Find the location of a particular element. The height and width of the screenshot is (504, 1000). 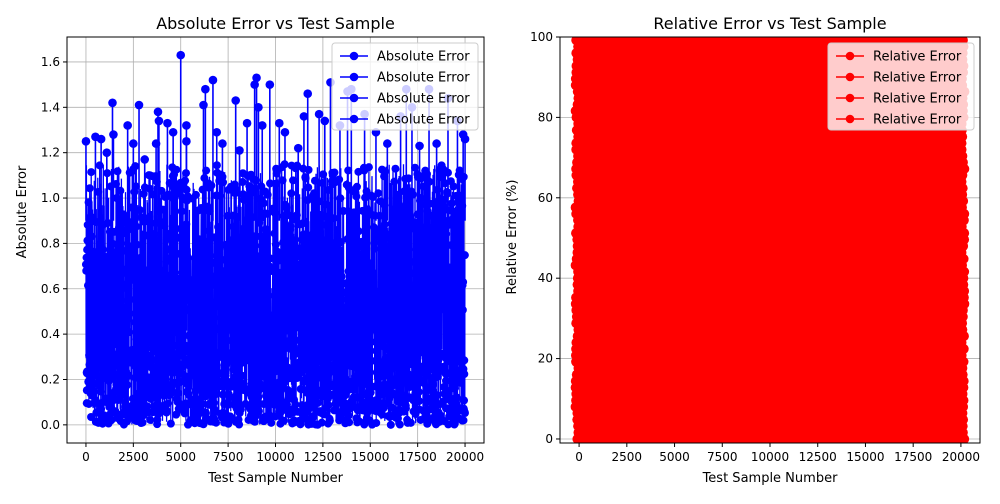

y-tick-label: 100 is located at coordinates (541, 37).